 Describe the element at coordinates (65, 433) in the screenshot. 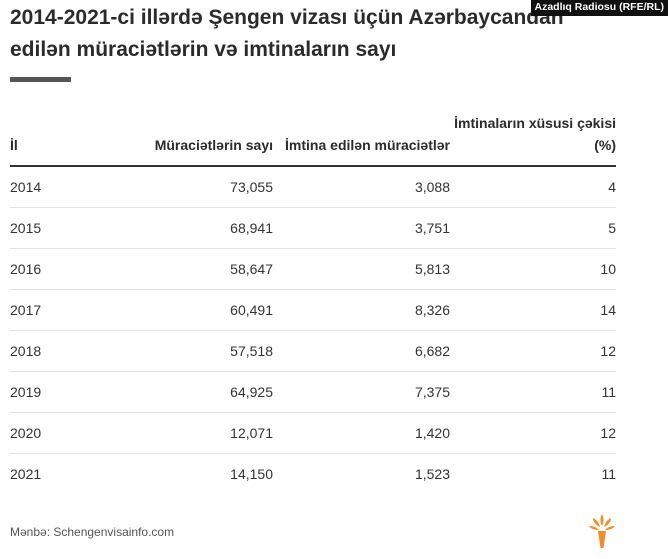

I see `year-cell: 2020` at that location.